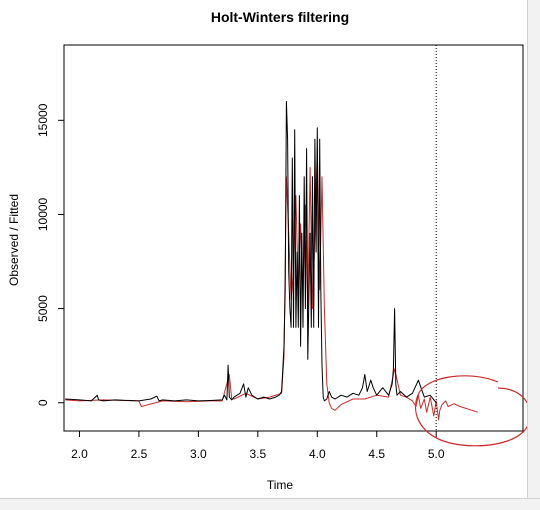 The height and width of the screenshot is (510, 540). What do you see at coordinates (258, 445) in the screenshot?
I see `x-axis: 2.0 2.5 3.0 3.5 4.0 4.5 5.0` at bounding box center [258, 445].